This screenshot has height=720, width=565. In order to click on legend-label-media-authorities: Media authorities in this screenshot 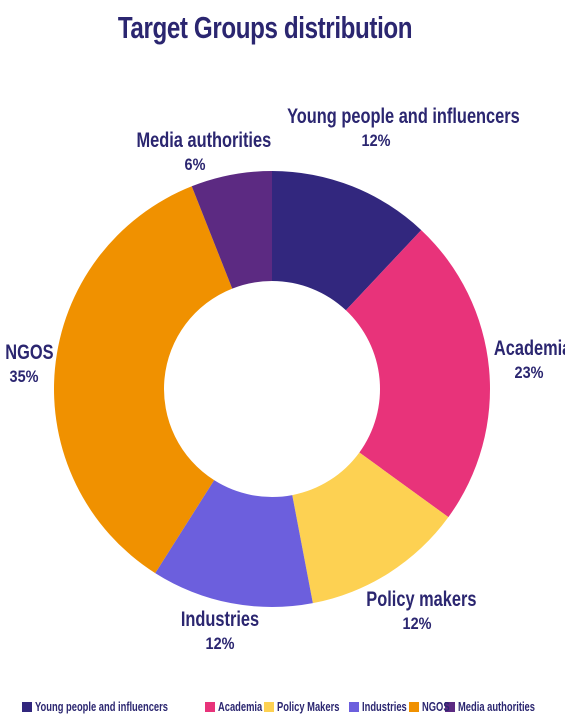, I will do `click(497, 706)`.